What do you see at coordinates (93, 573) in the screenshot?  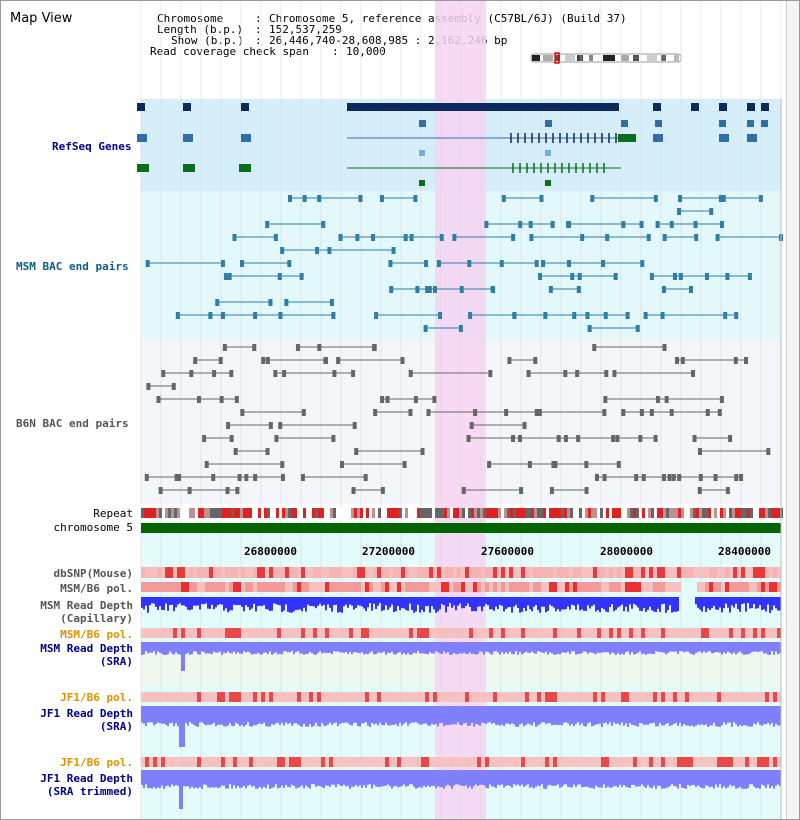 I see `track-label-dbsnp: dbSNP(Mouse)` at bounding box center [93, 573].